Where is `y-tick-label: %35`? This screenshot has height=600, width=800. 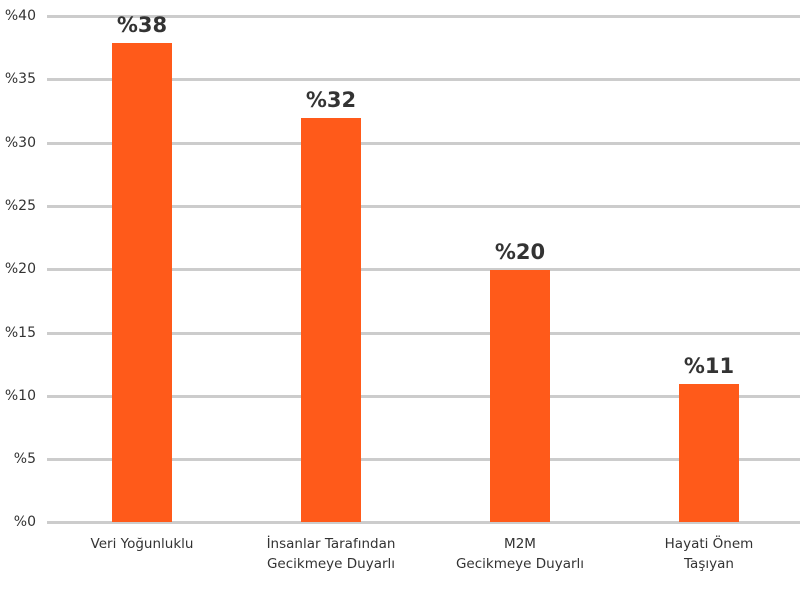 y-tick-label: %35 is located at coordinates (20, 79).